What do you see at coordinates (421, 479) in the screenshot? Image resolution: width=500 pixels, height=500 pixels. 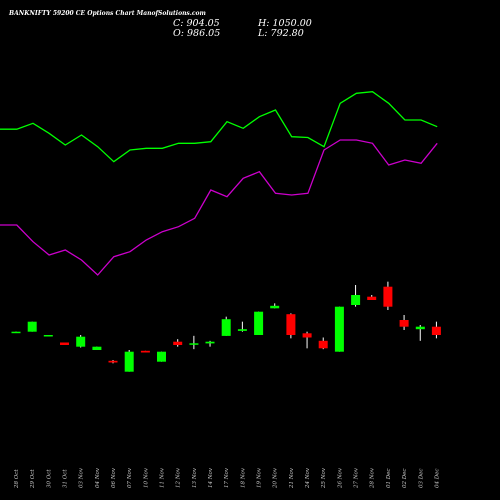 I see `x-tick-label: 03 Dec` at bounding box center [421, 479].